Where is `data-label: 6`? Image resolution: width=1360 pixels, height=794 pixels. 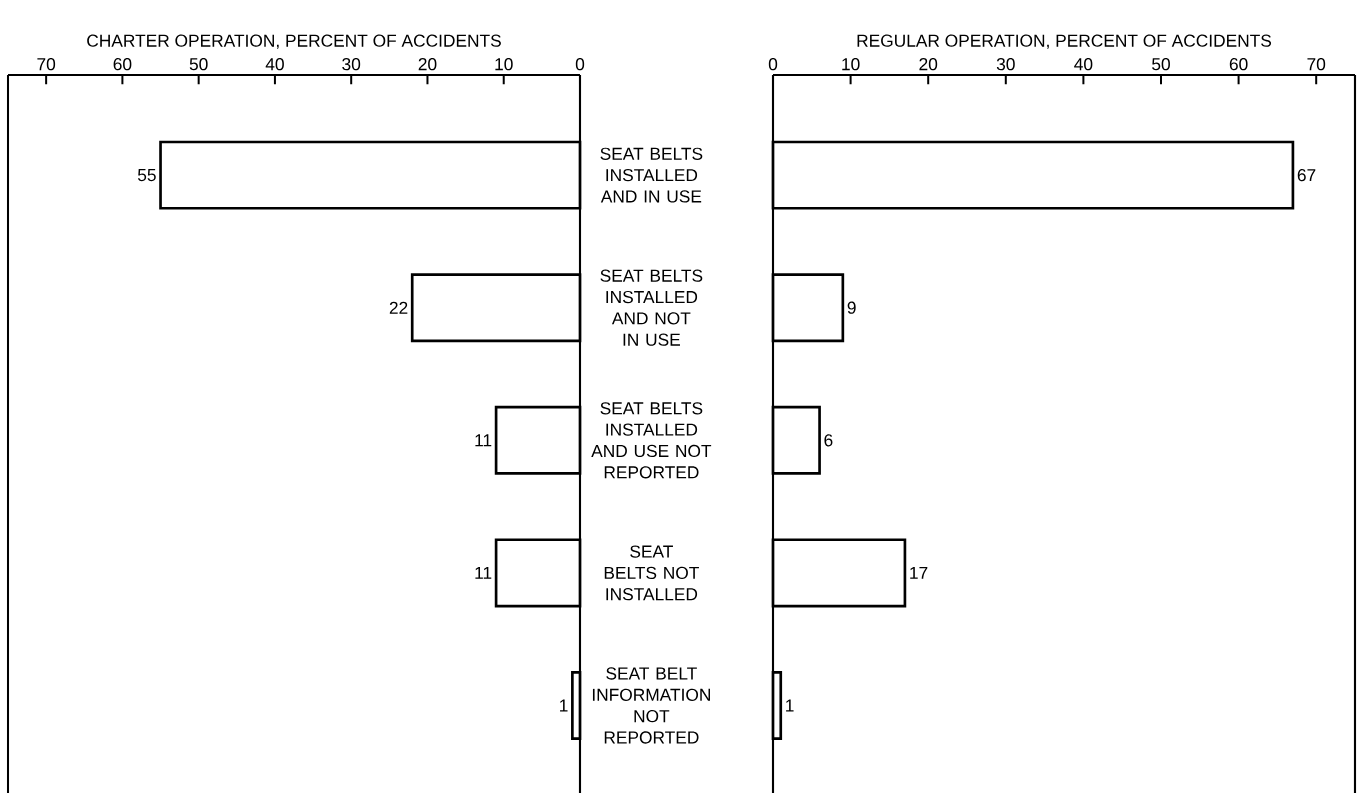
data-label: 6 is located at coordinates (828, 440).